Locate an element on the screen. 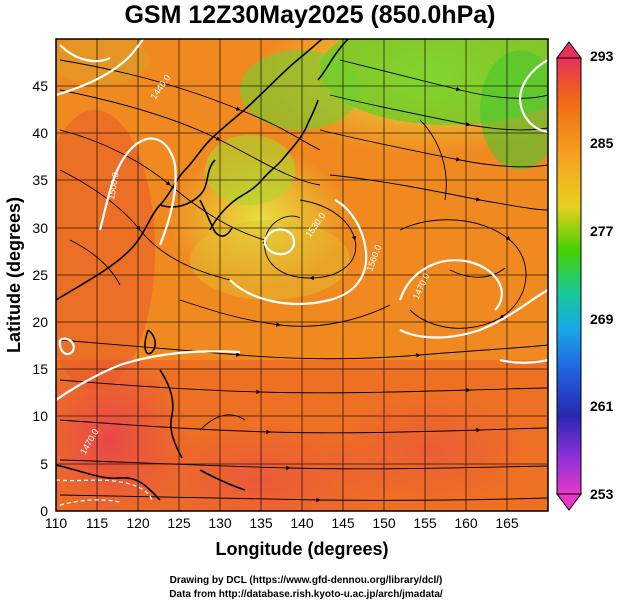 The width and height of the screenshot is (619, 605). y-tick-label: 10 is located at coordinates (40, 416).